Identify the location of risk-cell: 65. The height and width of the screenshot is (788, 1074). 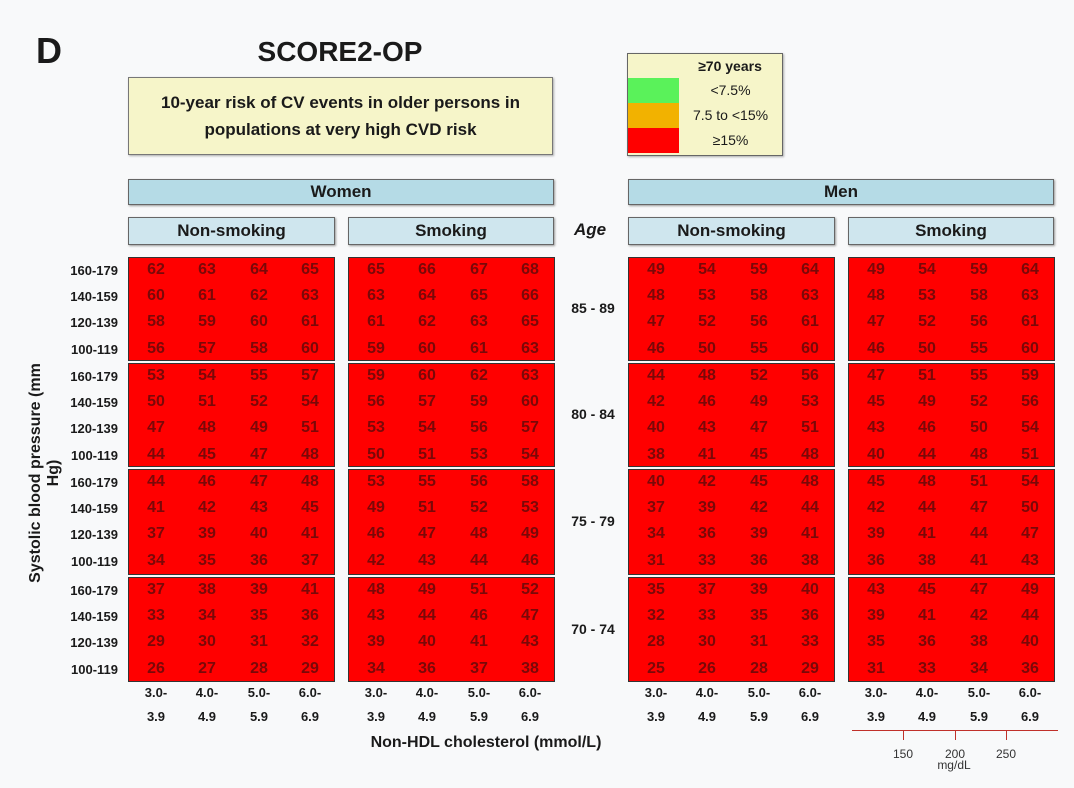
(479, 296).